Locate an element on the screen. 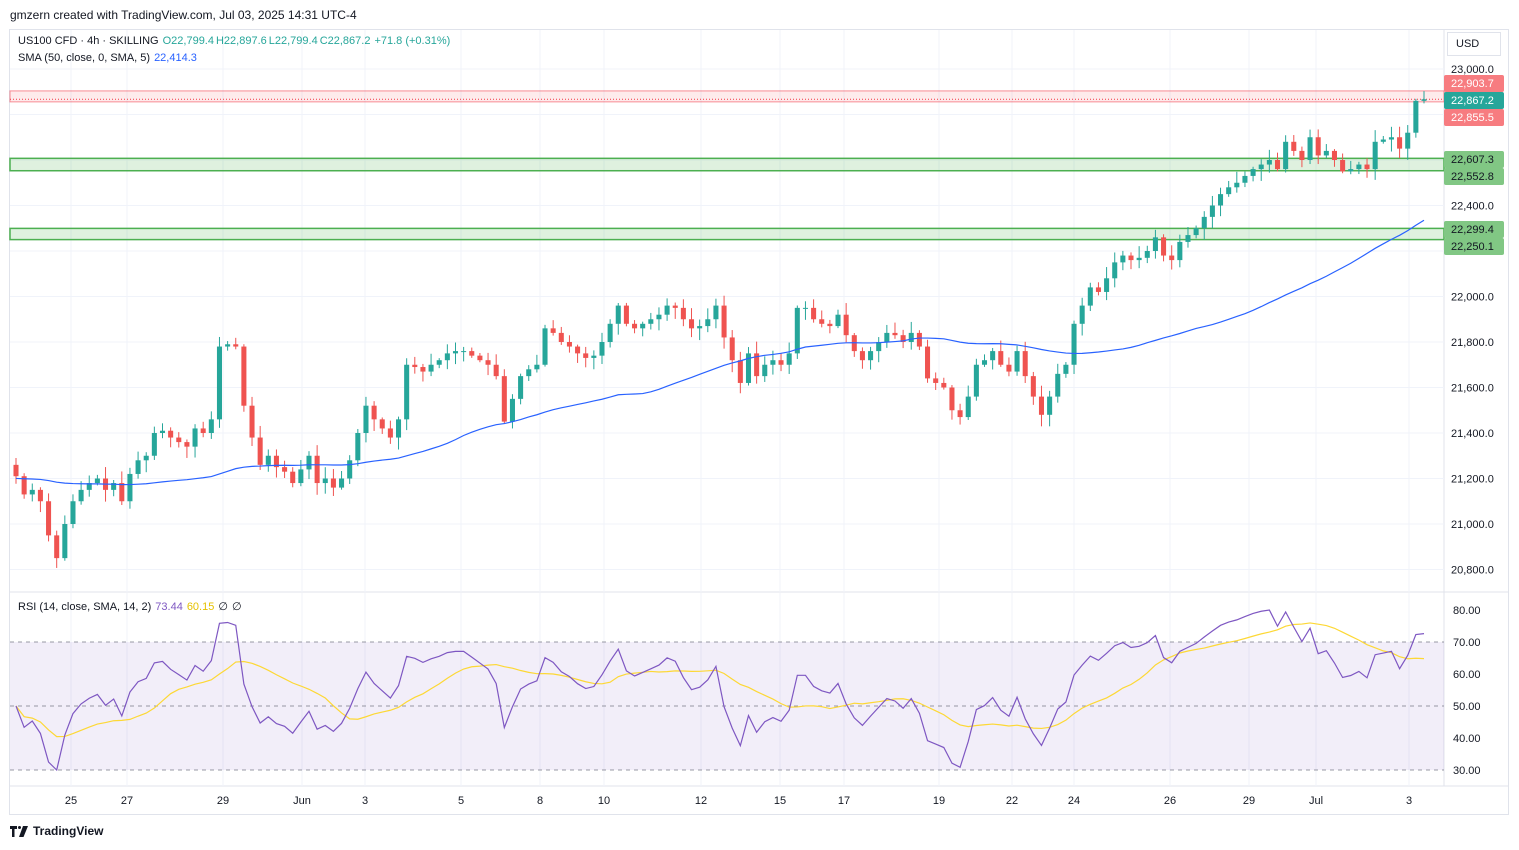  price-axis-label: 22,400.0 is located at coordinates (1472, 207).